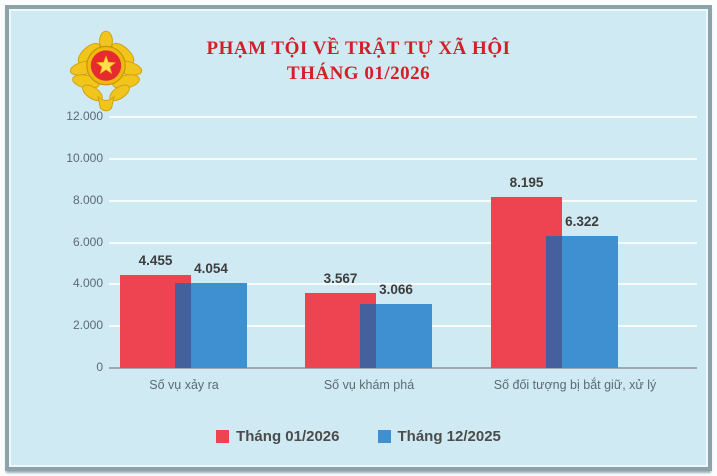 The image size is (717, 476). I want to click on y-axis-tick-label: 6.000, so click(87, 241).